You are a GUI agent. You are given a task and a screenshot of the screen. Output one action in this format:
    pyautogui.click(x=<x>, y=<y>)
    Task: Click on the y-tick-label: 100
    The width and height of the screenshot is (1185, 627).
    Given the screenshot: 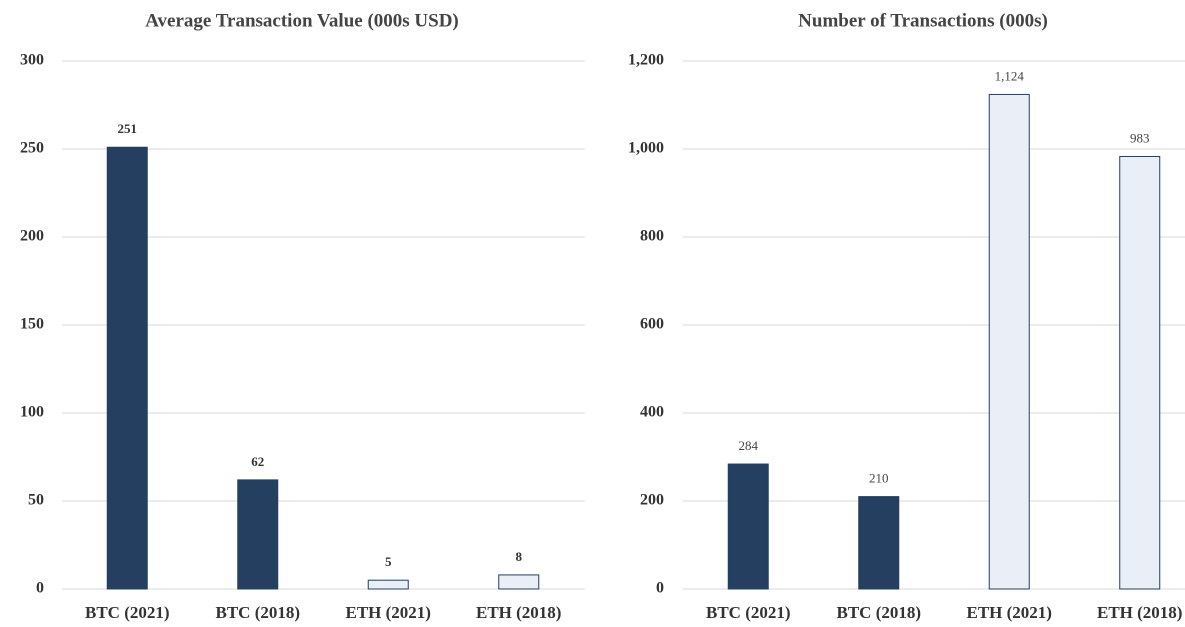 What is the action you would take?
    pyautogui.click(x=32, y=412)
    